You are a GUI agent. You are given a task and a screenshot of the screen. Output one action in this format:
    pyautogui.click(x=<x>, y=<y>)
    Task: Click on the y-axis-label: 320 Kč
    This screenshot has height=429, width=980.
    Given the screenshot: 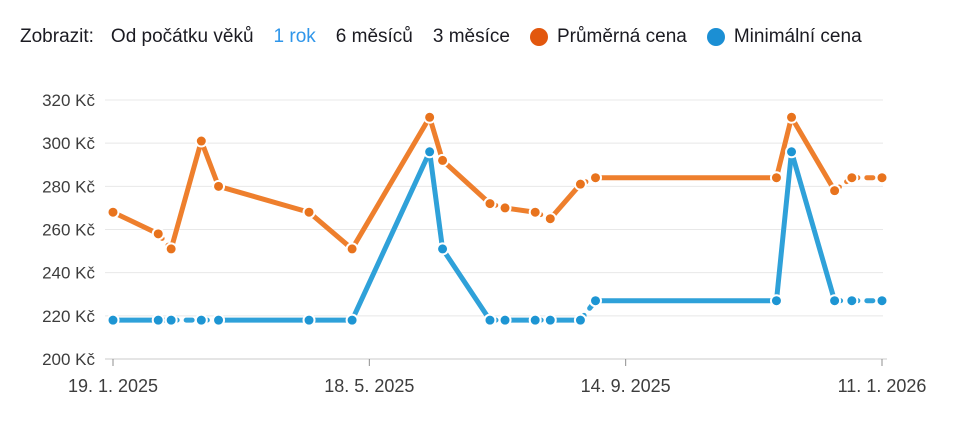 What is the action you would take?
    pyautogui.click(x=68, y=100)
    